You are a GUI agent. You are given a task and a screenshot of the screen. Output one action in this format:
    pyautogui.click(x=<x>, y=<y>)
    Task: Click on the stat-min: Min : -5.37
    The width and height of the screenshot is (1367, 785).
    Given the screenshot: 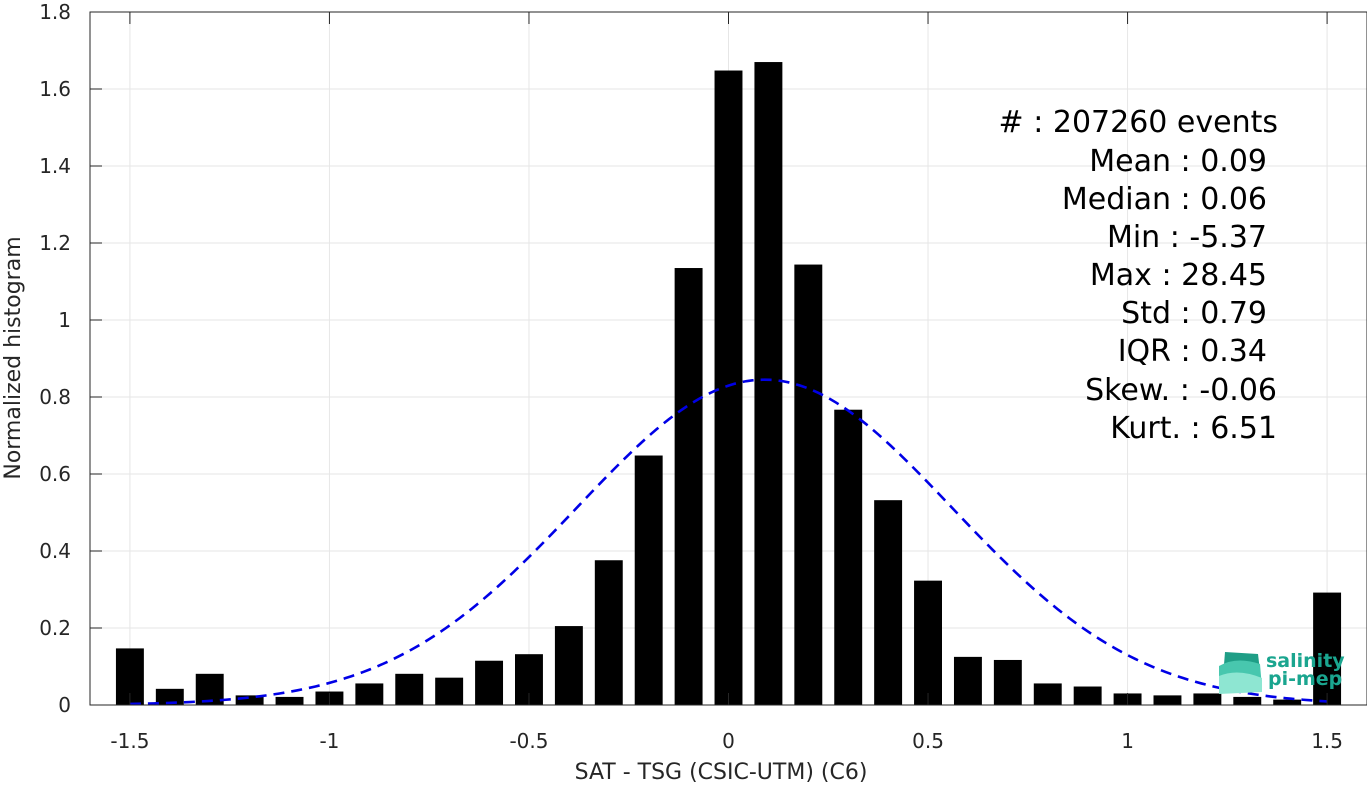 What is the action you would take?
    pyautogui.click(x=1187, y=237)
    